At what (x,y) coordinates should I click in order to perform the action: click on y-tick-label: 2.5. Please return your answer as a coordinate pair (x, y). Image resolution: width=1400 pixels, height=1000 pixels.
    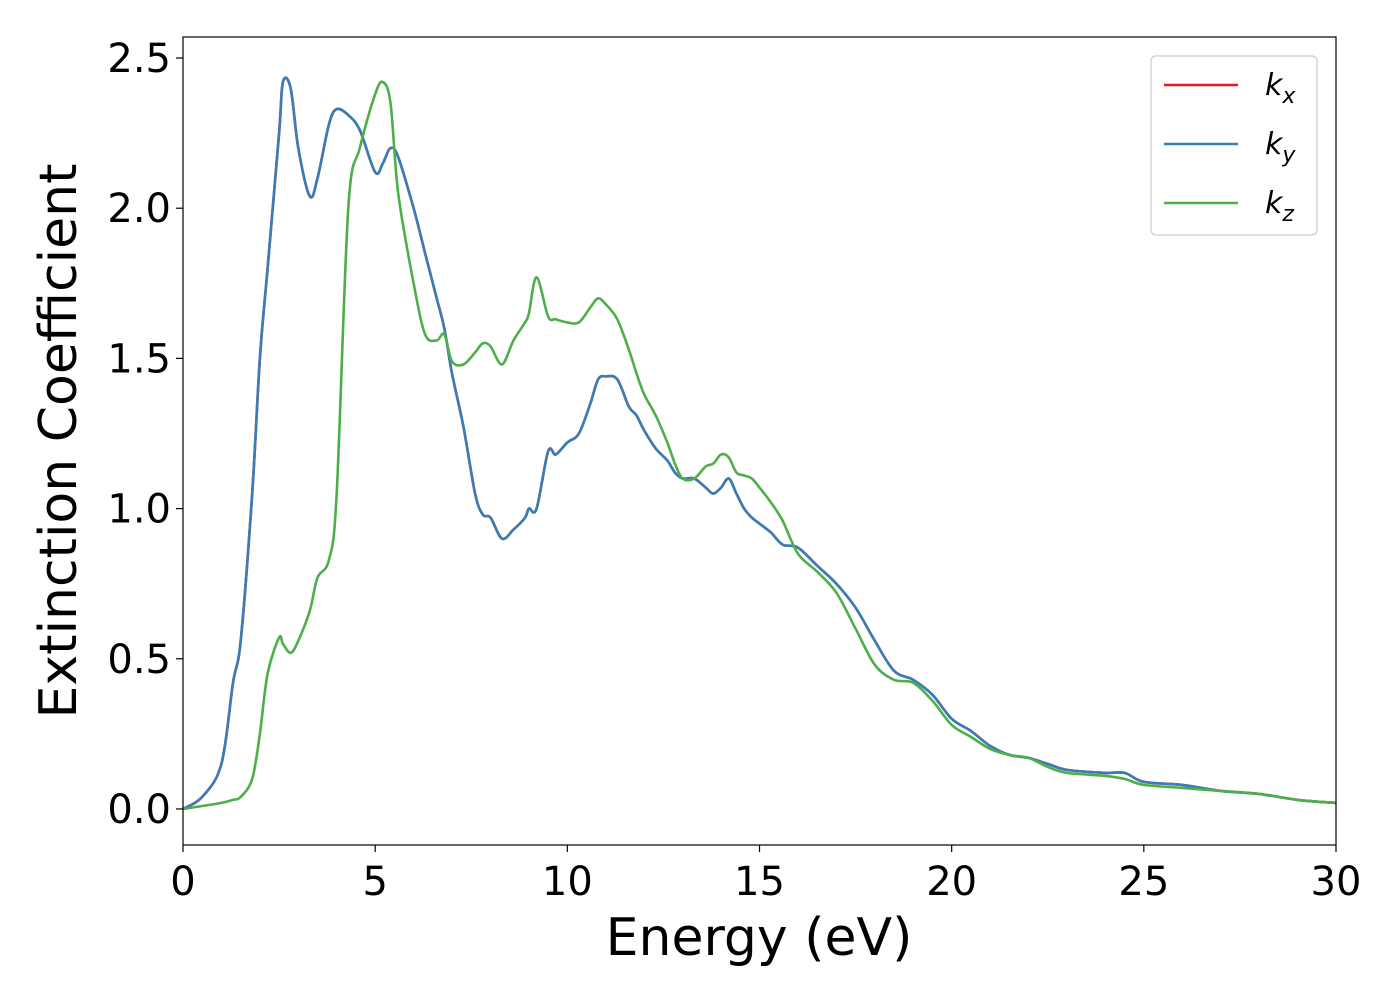
    Looking at the image, I should click on (139, 59).